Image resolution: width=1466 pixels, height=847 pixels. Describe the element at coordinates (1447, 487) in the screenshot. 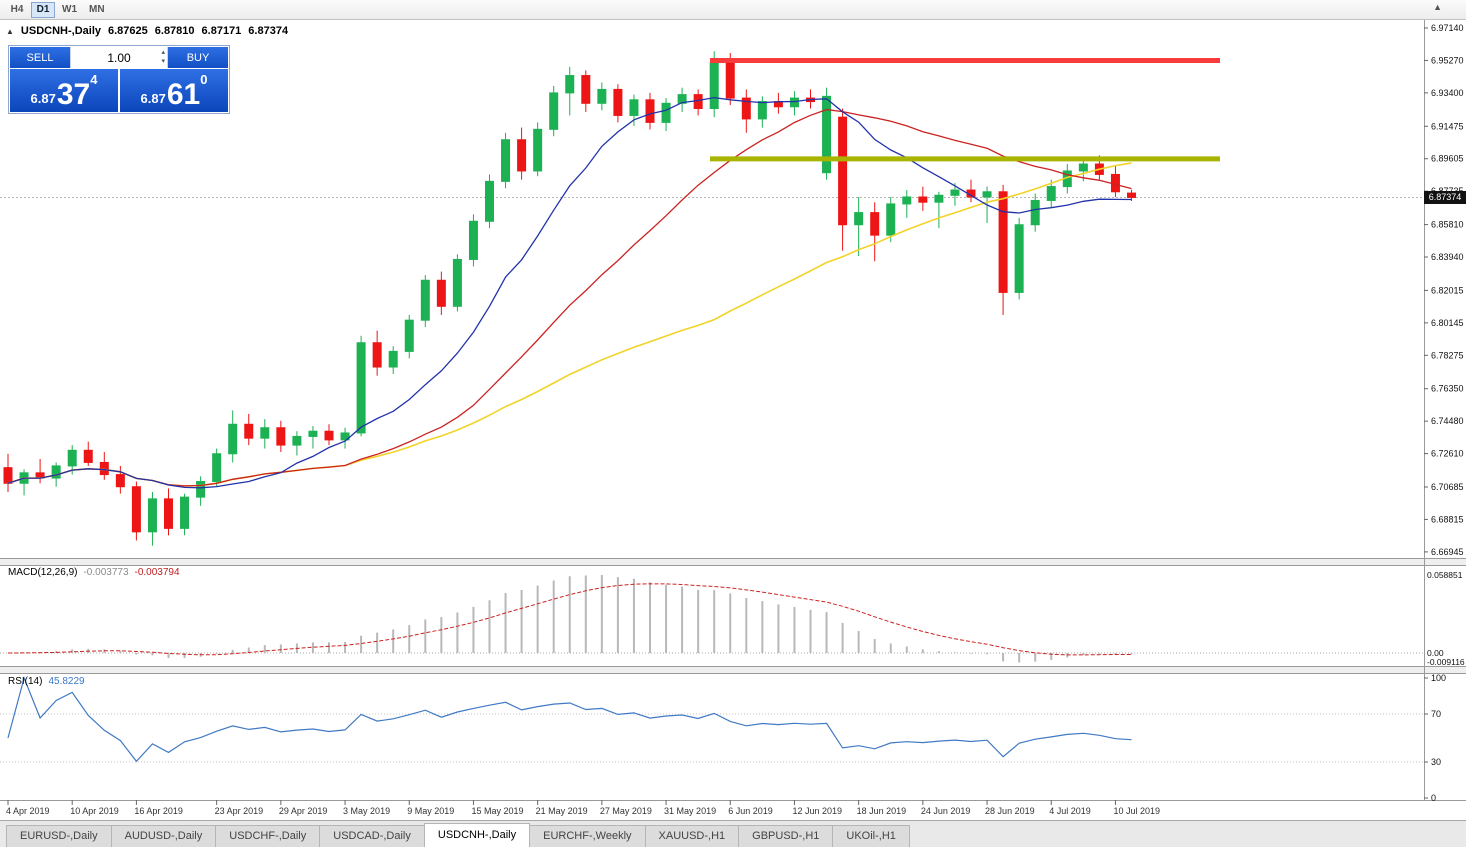

I see `svg-text: 6.70685` at that location.